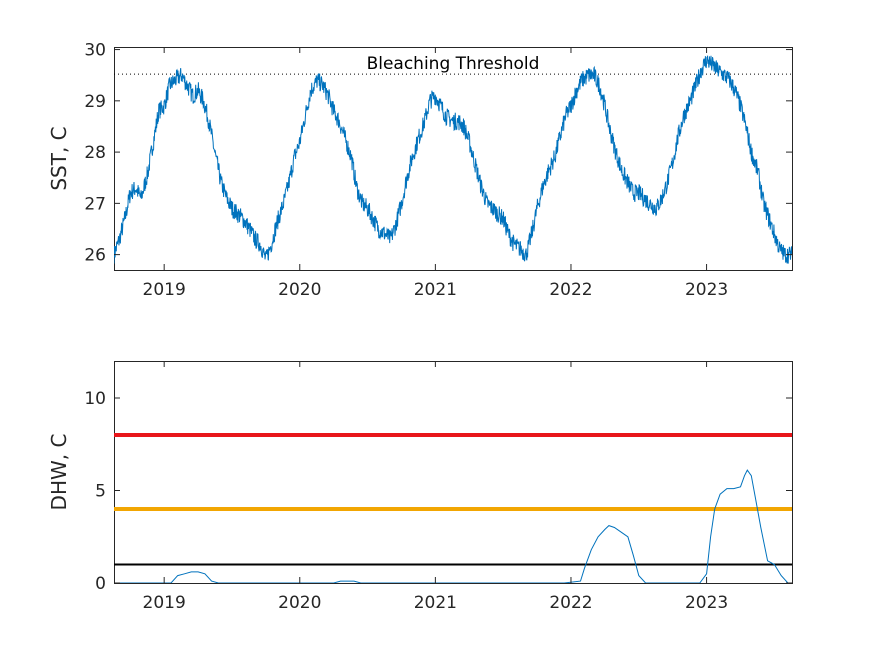 The image size is (875, 656). Describe the element at coordinates (95, 256) in the screenshot. I see `y-tick-label: 26` at that location.